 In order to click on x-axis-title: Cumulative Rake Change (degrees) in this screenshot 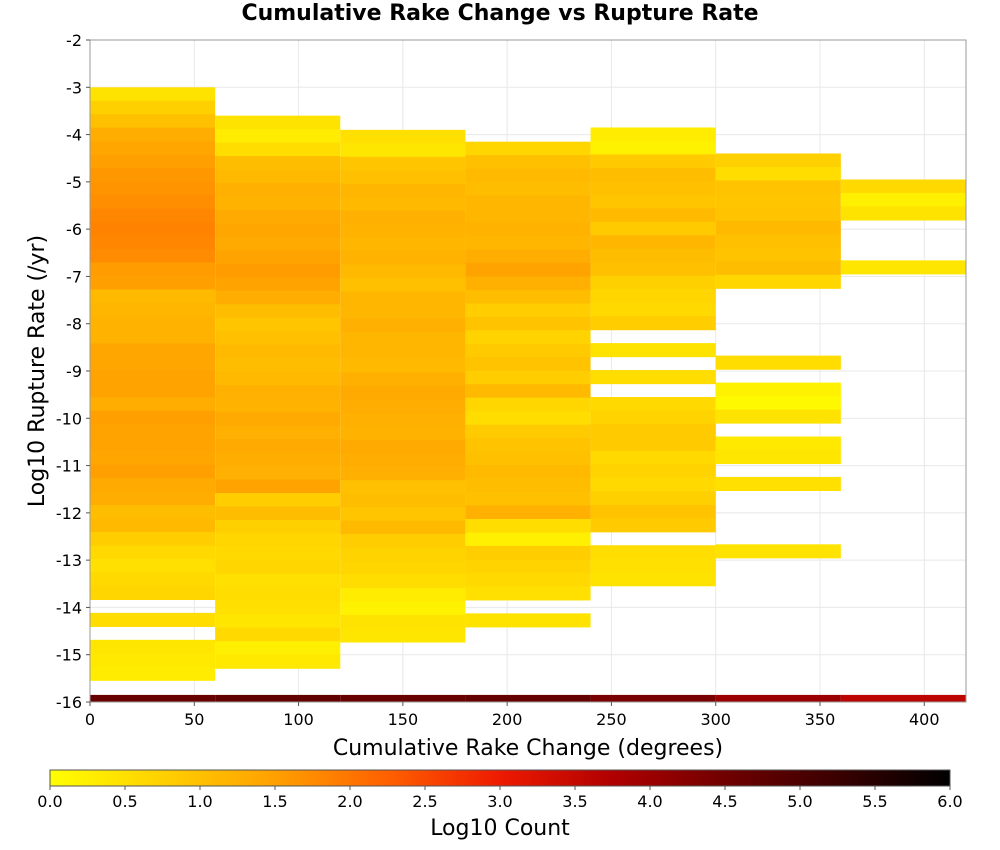, I will do `click(528, 748)`.